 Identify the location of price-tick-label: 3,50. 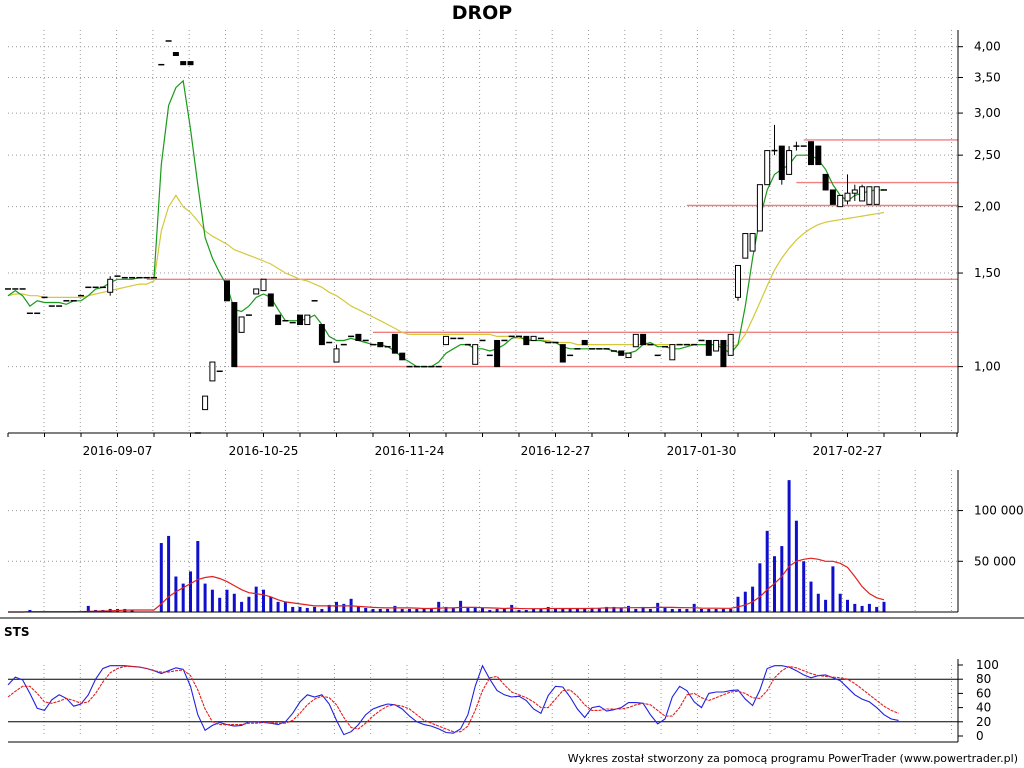
(987, 78).